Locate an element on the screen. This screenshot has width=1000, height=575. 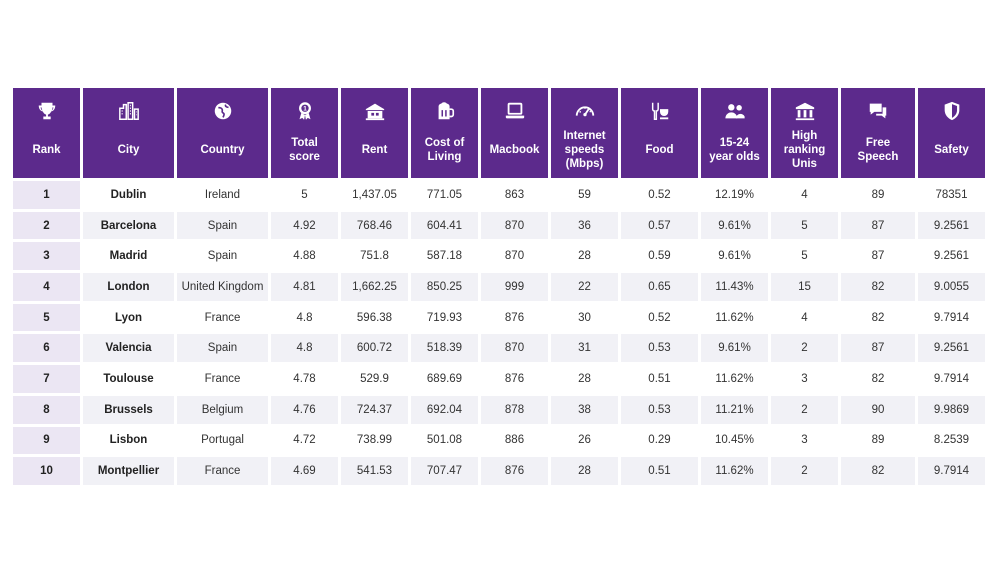
cell-country: France is located at coordinates (222, 317).